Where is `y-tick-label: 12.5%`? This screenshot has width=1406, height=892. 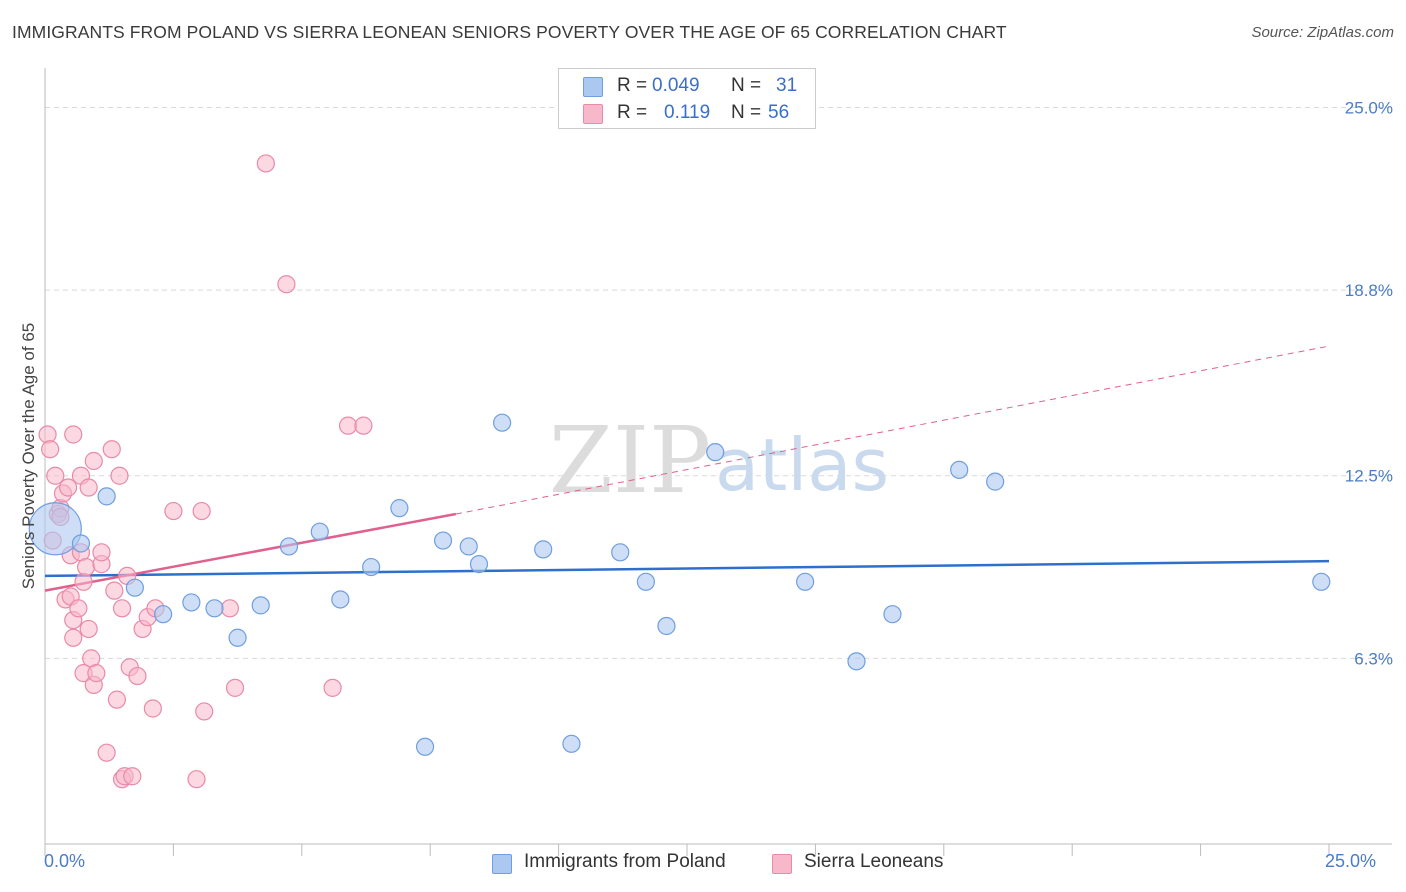 y-tick-label: 12.5% is located at coordinates (1369, 476).